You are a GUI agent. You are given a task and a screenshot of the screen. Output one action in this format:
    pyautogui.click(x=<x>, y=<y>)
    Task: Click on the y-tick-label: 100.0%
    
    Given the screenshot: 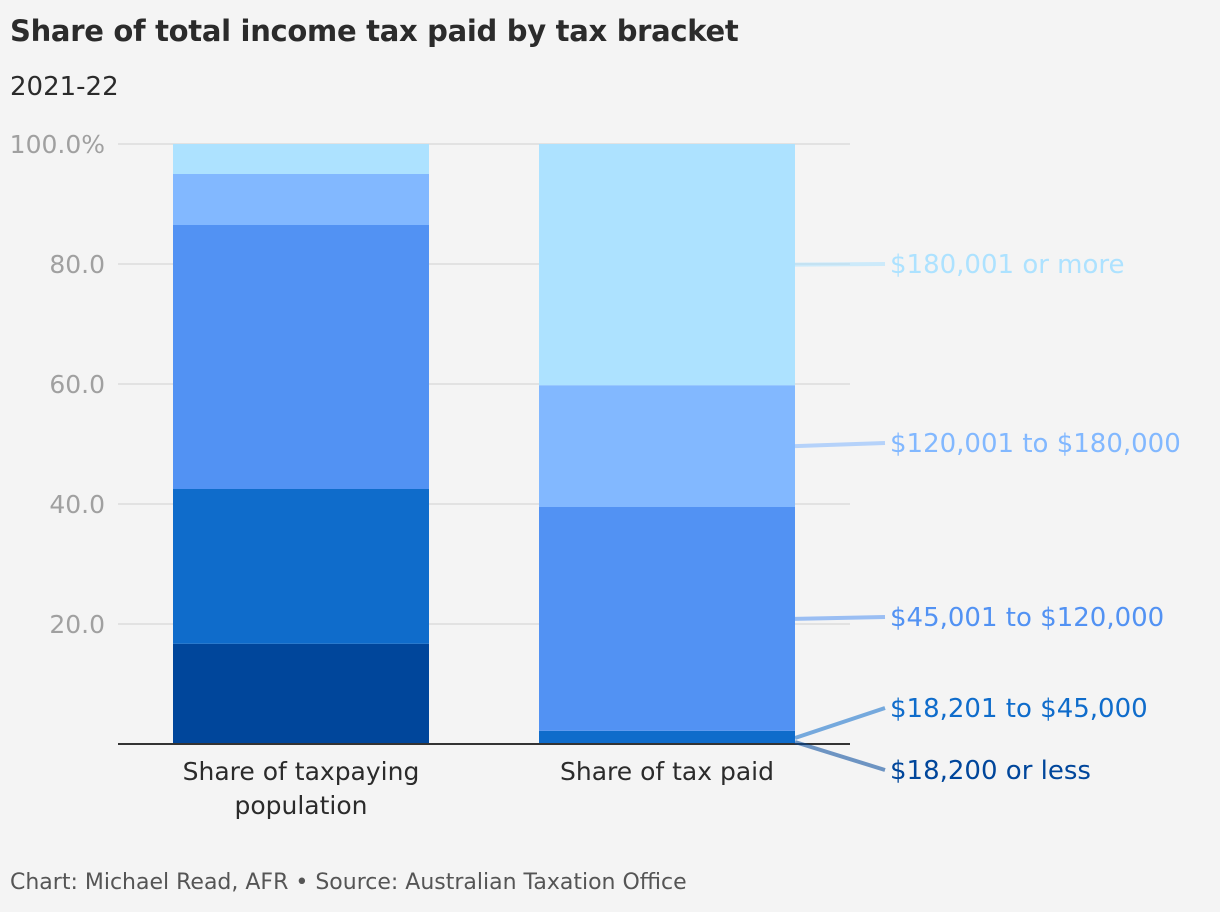 What is the action you would take?
    pyautogui.click(x=57, y=144)
    